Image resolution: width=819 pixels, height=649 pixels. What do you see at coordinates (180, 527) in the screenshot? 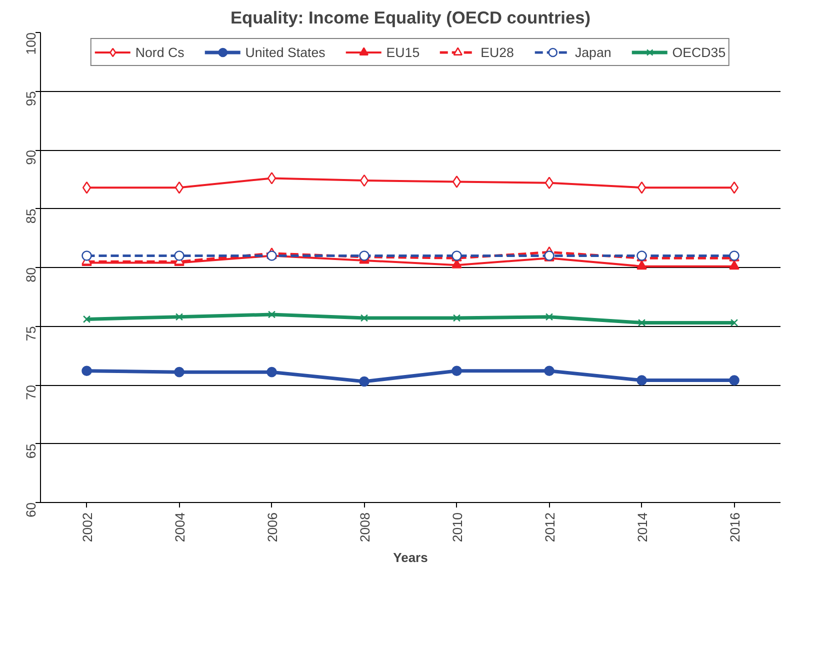
I see `x-tick-label: 2004` at bounding box center [180, 527].